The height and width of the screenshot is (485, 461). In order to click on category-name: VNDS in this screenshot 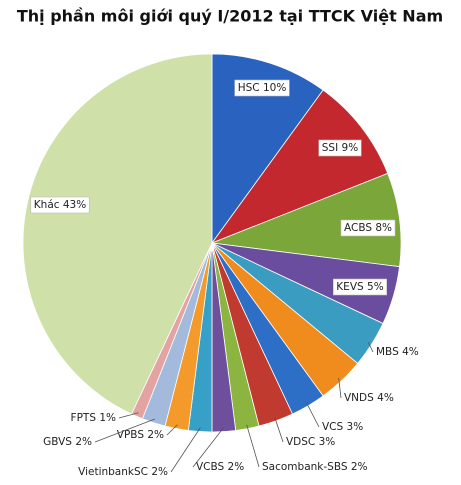, I will do `click(359, 398)`.